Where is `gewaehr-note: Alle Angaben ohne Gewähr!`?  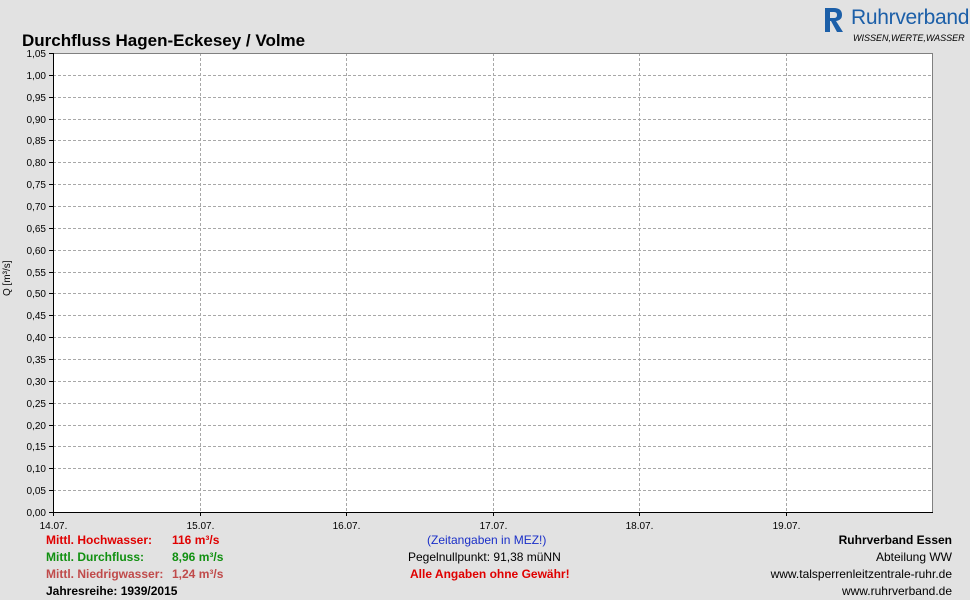 gewaehr-note: Alle Angaben ohne Gewähr! is located at coordinates (490, 574).